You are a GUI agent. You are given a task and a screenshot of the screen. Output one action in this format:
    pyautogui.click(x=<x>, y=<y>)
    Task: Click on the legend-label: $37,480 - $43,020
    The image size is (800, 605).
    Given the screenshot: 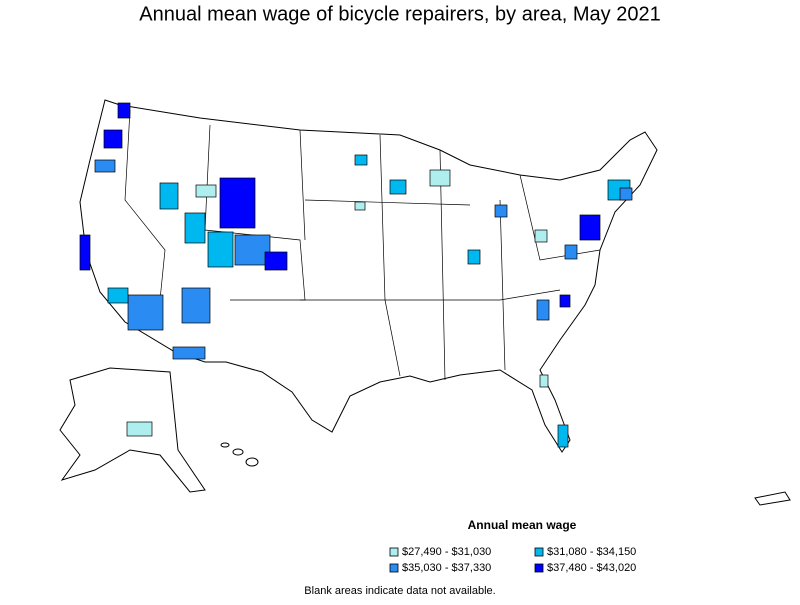 What is the action you would take?
    pyautogui.click(x=591, y=568)
    